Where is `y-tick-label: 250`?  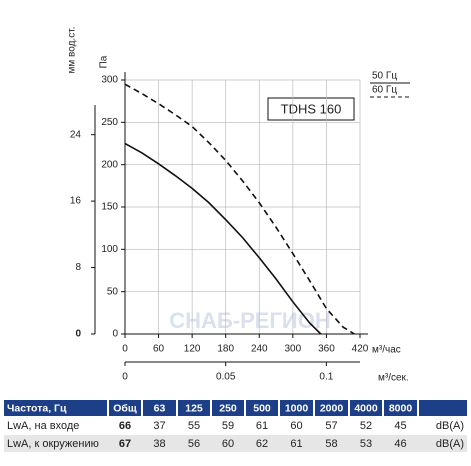
y-tick-label: 250 is located at coordinates (109, 122).